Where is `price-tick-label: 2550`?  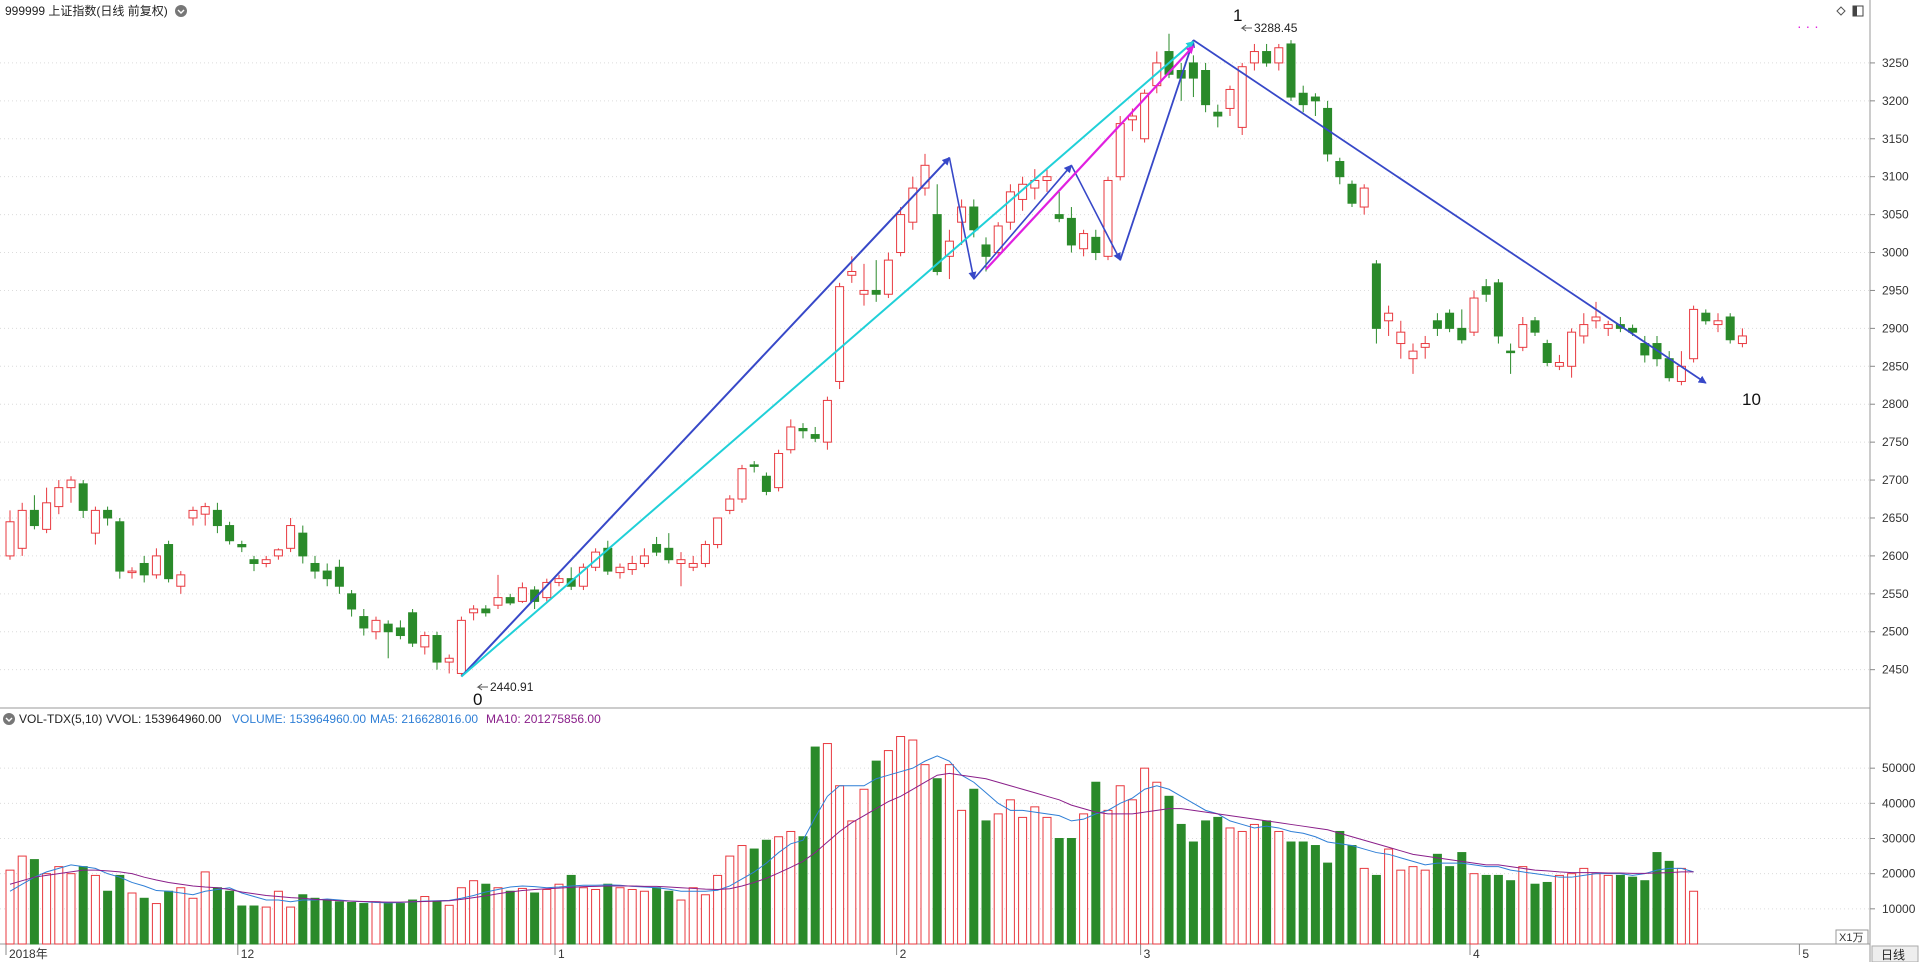
price-tick-label: 2550 is located at coordinates (1895, 594).